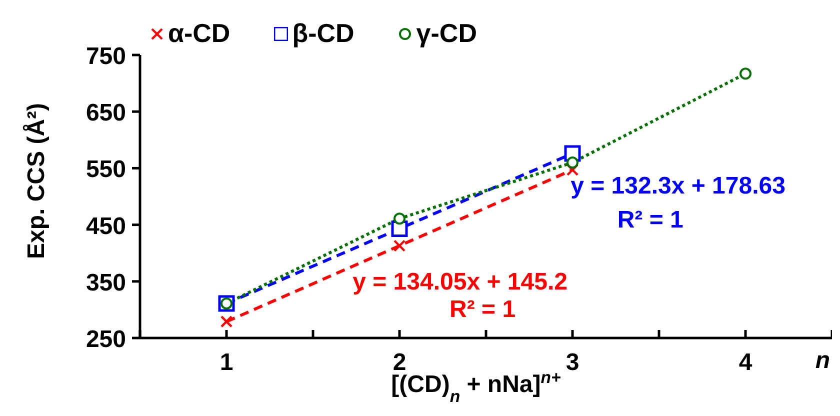  I want to click on y-tick-label: 650, so click(106, 113).